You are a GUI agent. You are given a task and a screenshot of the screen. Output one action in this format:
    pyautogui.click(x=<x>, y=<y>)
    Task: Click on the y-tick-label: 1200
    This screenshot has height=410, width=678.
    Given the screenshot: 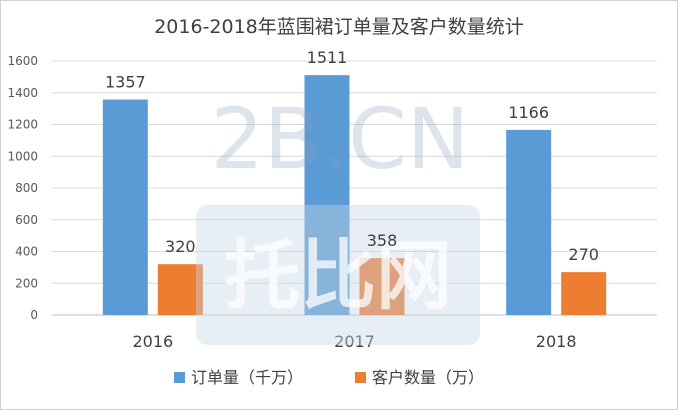 What is the action you would take?
    pyautogui.click(x=22, y=125)
    